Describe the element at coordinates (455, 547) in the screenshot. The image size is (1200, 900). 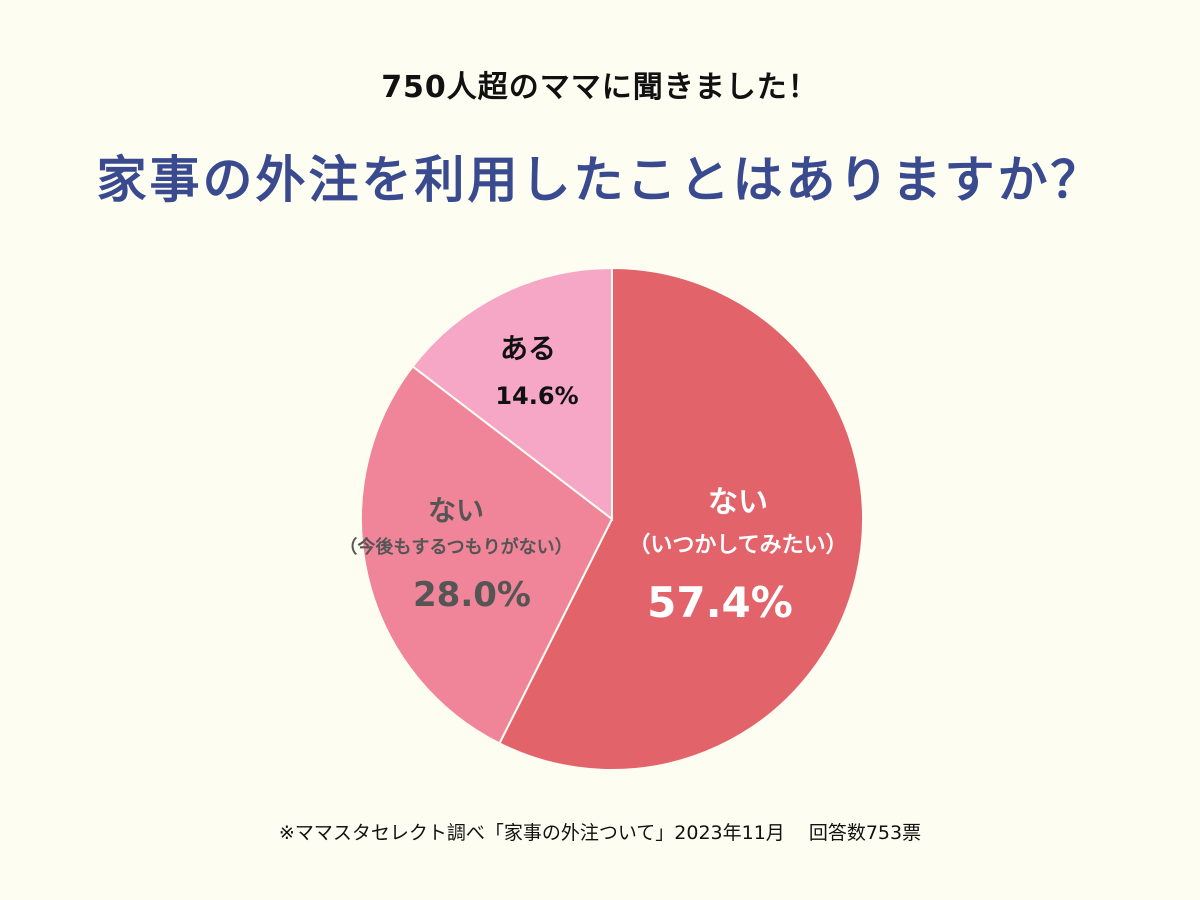
I see `slice-sublabel-never: （今後もするつもりがない）` at that location.